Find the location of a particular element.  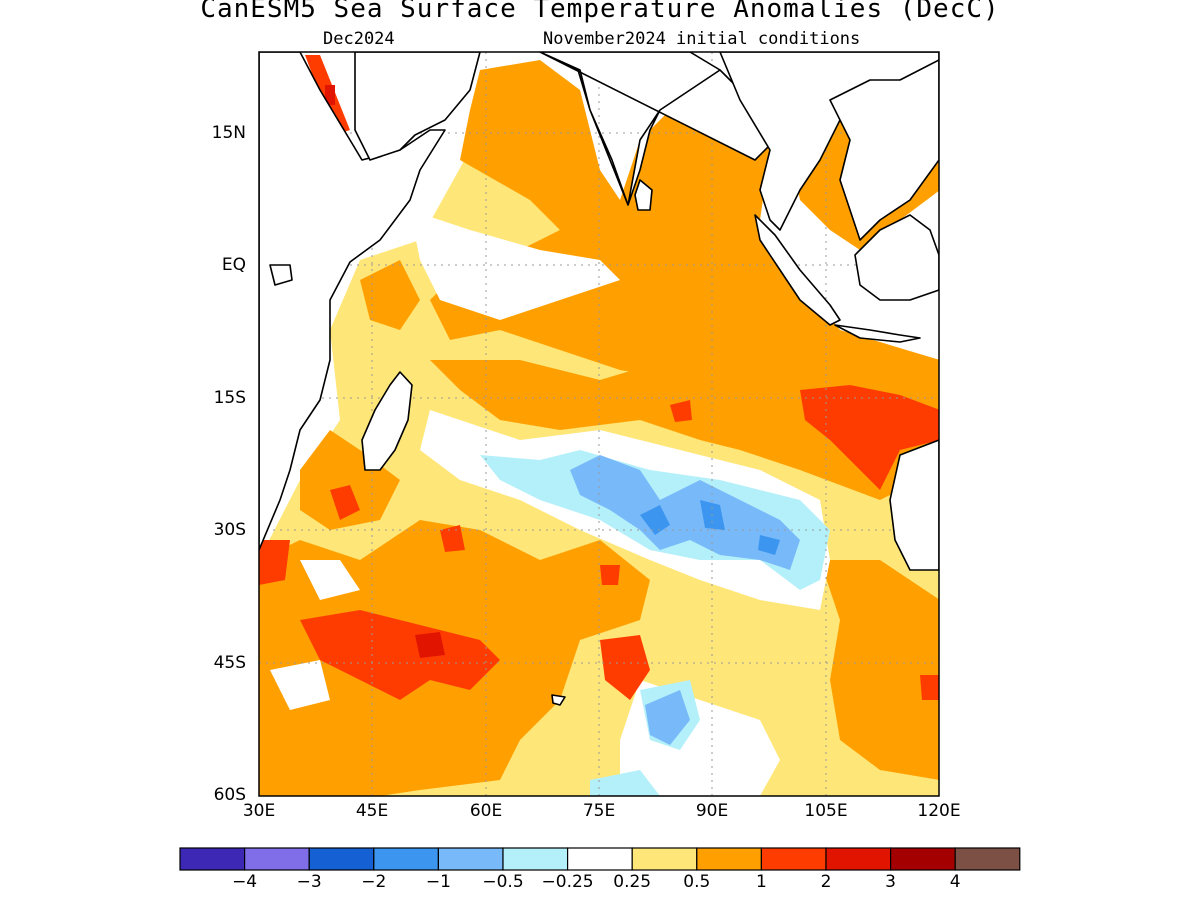

java-island is located at coordinates (877, 333).